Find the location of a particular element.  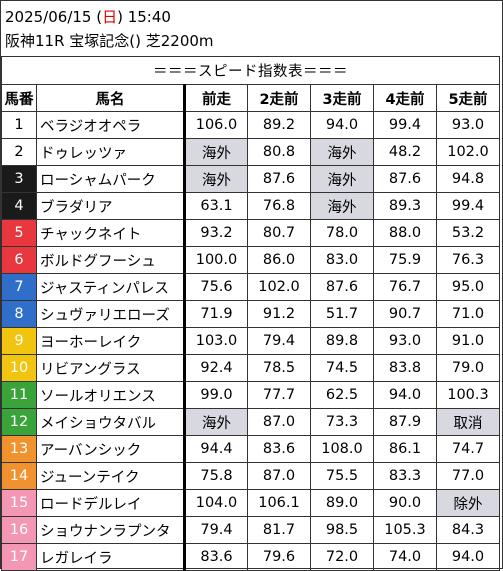

horse-number: 14 is located at coordinates (19, 476).